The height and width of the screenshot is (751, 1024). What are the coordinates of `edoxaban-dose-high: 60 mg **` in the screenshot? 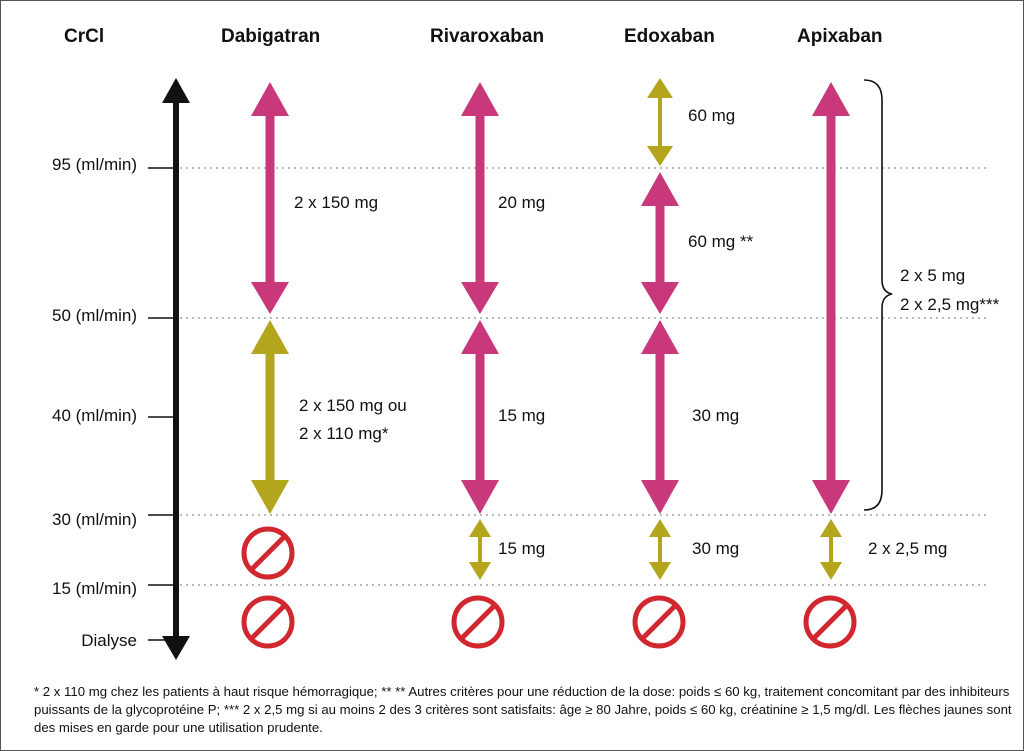 It's located at (721, 241).